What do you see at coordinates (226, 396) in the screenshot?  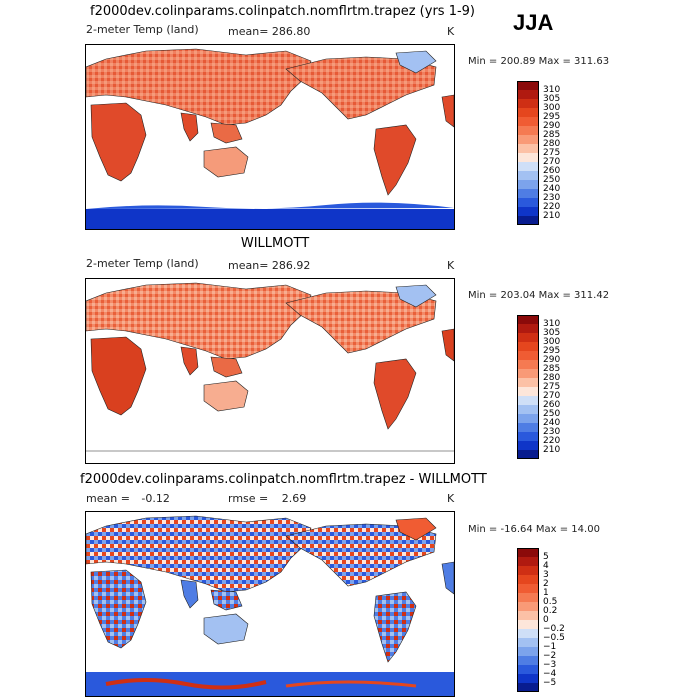 I see `panel2-australia` at bounding box center [226, 396].